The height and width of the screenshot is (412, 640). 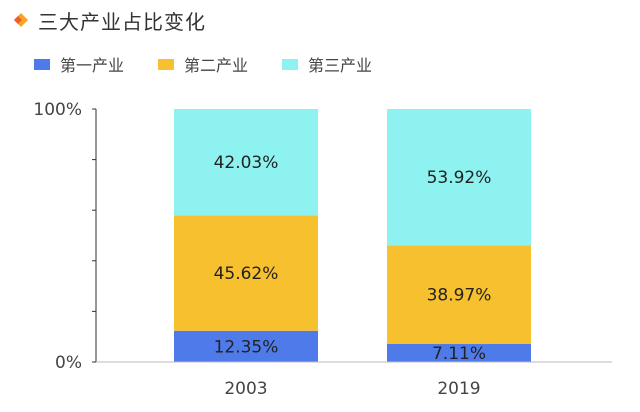 What do you see at coordinates (290, 64) in the screenshot?
I see `legend-swatch-tertiary` at bounding box center [290, 64].